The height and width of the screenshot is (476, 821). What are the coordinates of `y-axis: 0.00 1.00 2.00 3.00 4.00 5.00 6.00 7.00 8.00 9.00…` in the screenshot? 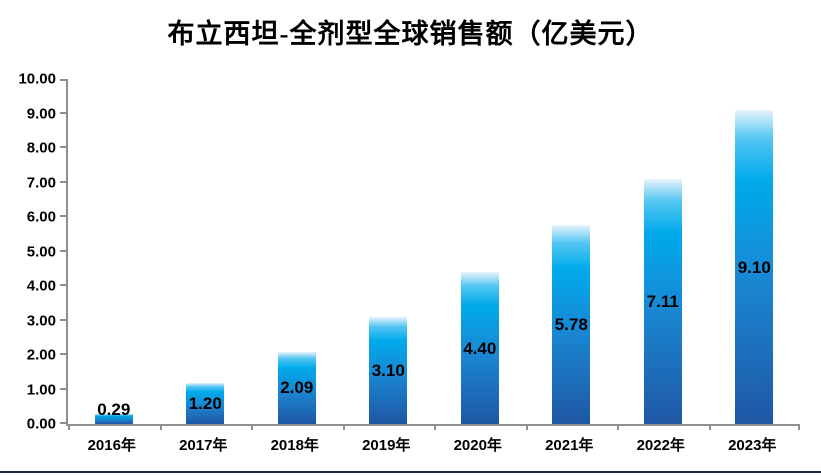 It's located at (28, 252).